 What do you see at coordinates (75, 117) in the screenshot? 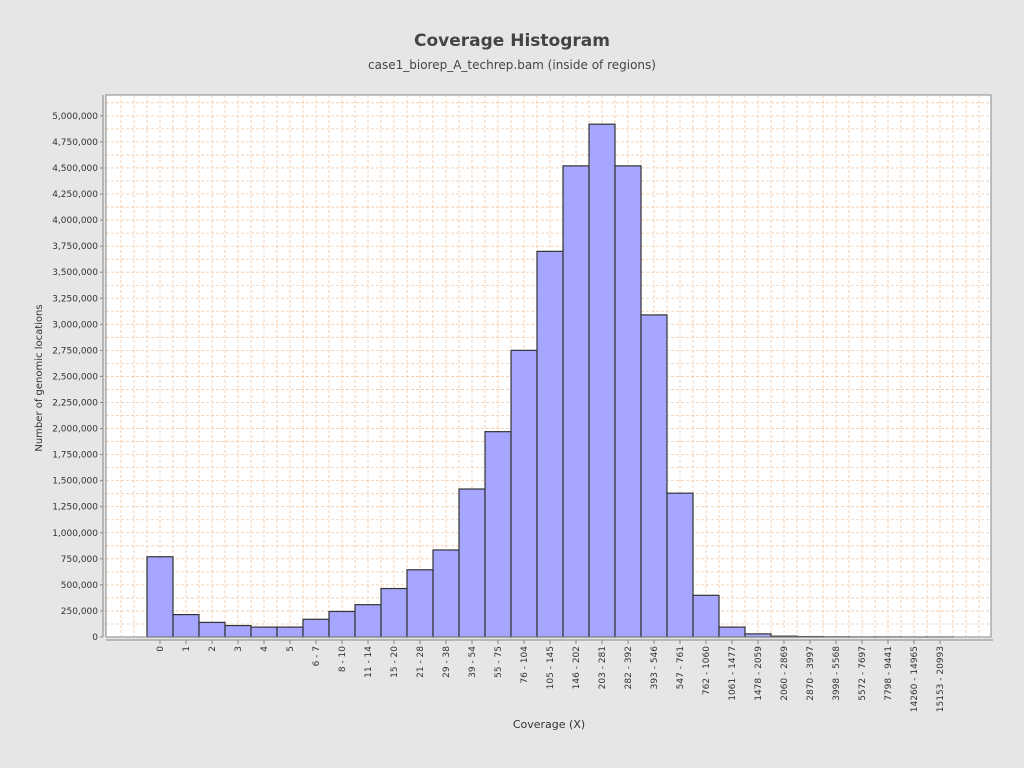
I see `y-tick-label: 5,000,000` at bounding box center [75, 117].